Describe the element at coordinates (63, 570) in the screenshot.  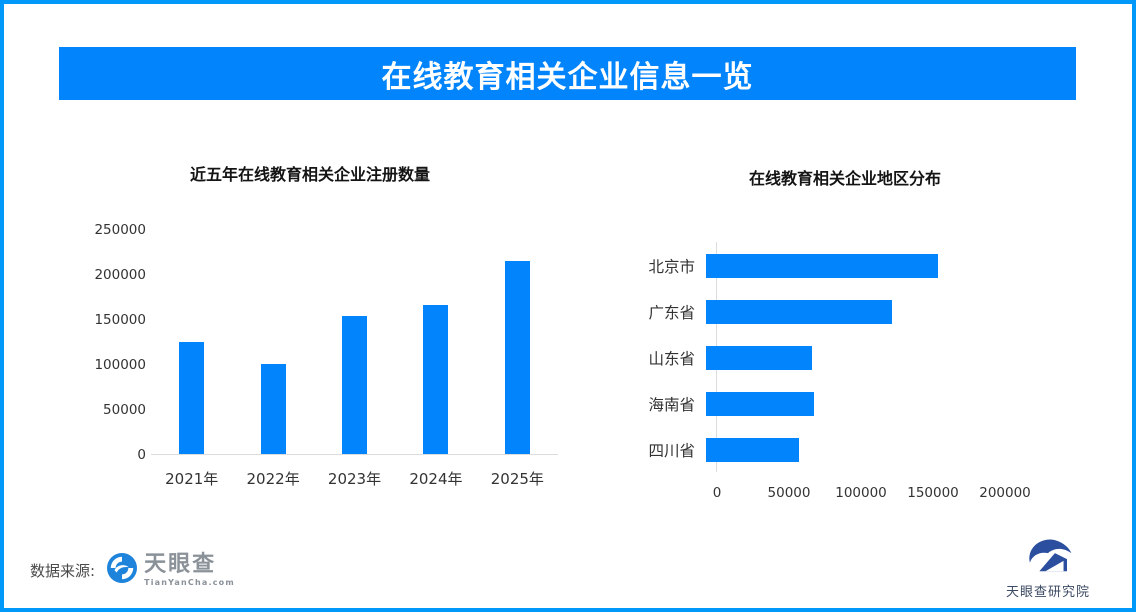
I see `data-source-label: 数据来源:` at that location.